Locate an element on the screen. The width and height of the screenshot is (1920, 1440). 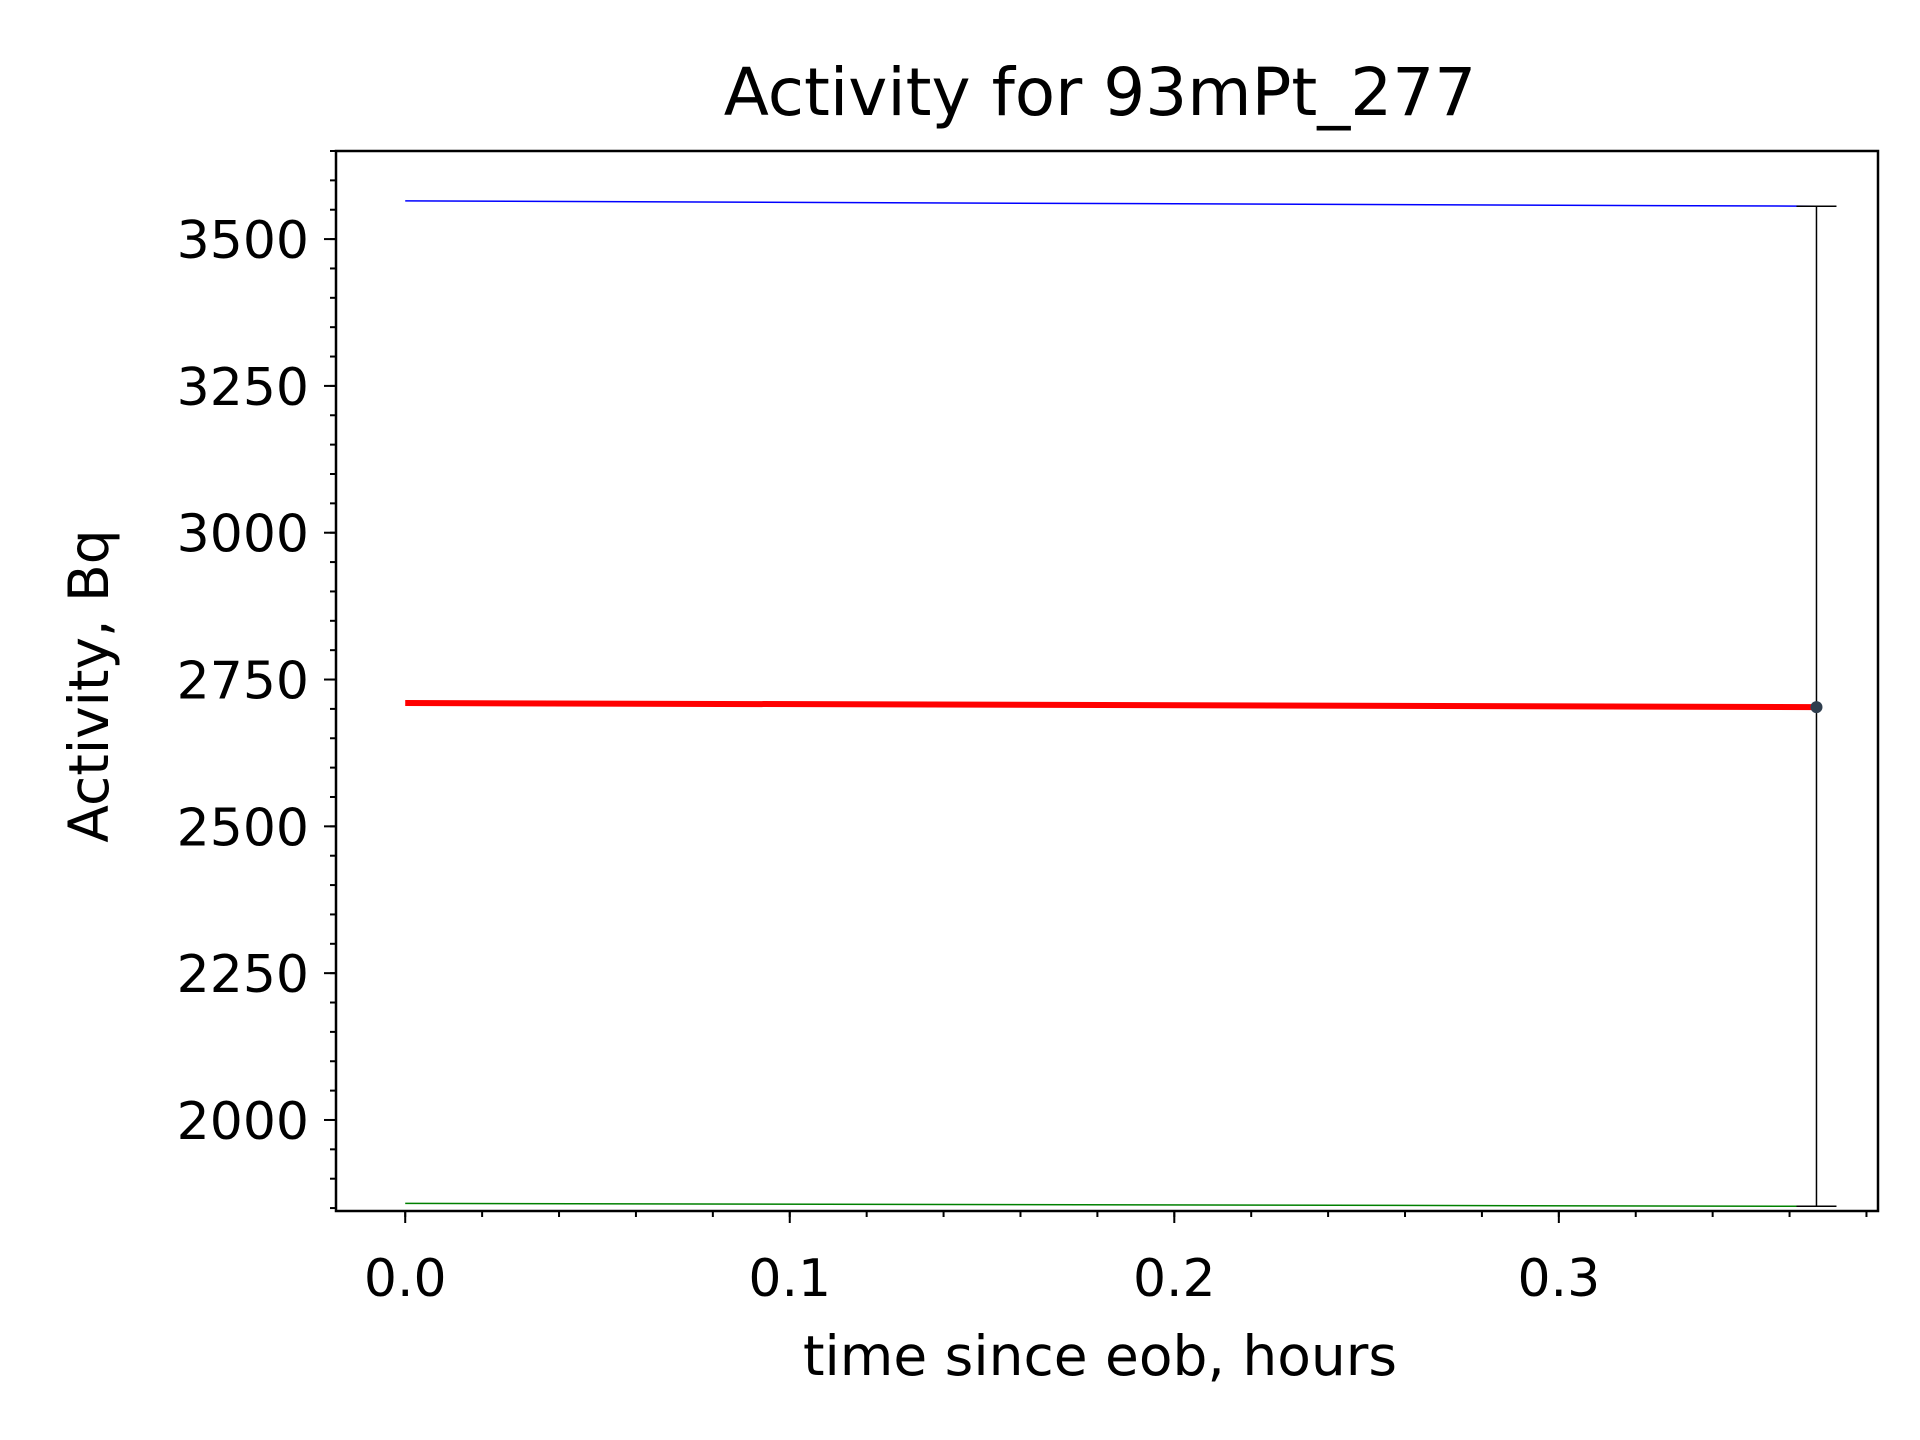
upper-bound-line is located at coordinates (1111, 203).